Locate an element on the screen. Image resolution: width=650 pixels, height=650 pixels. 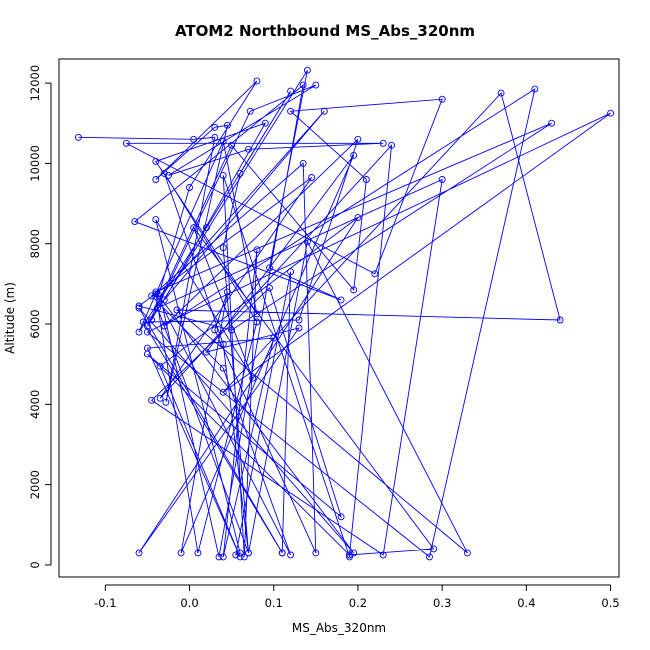
y-tick-label: 0 is located at coordinates (35, 564).